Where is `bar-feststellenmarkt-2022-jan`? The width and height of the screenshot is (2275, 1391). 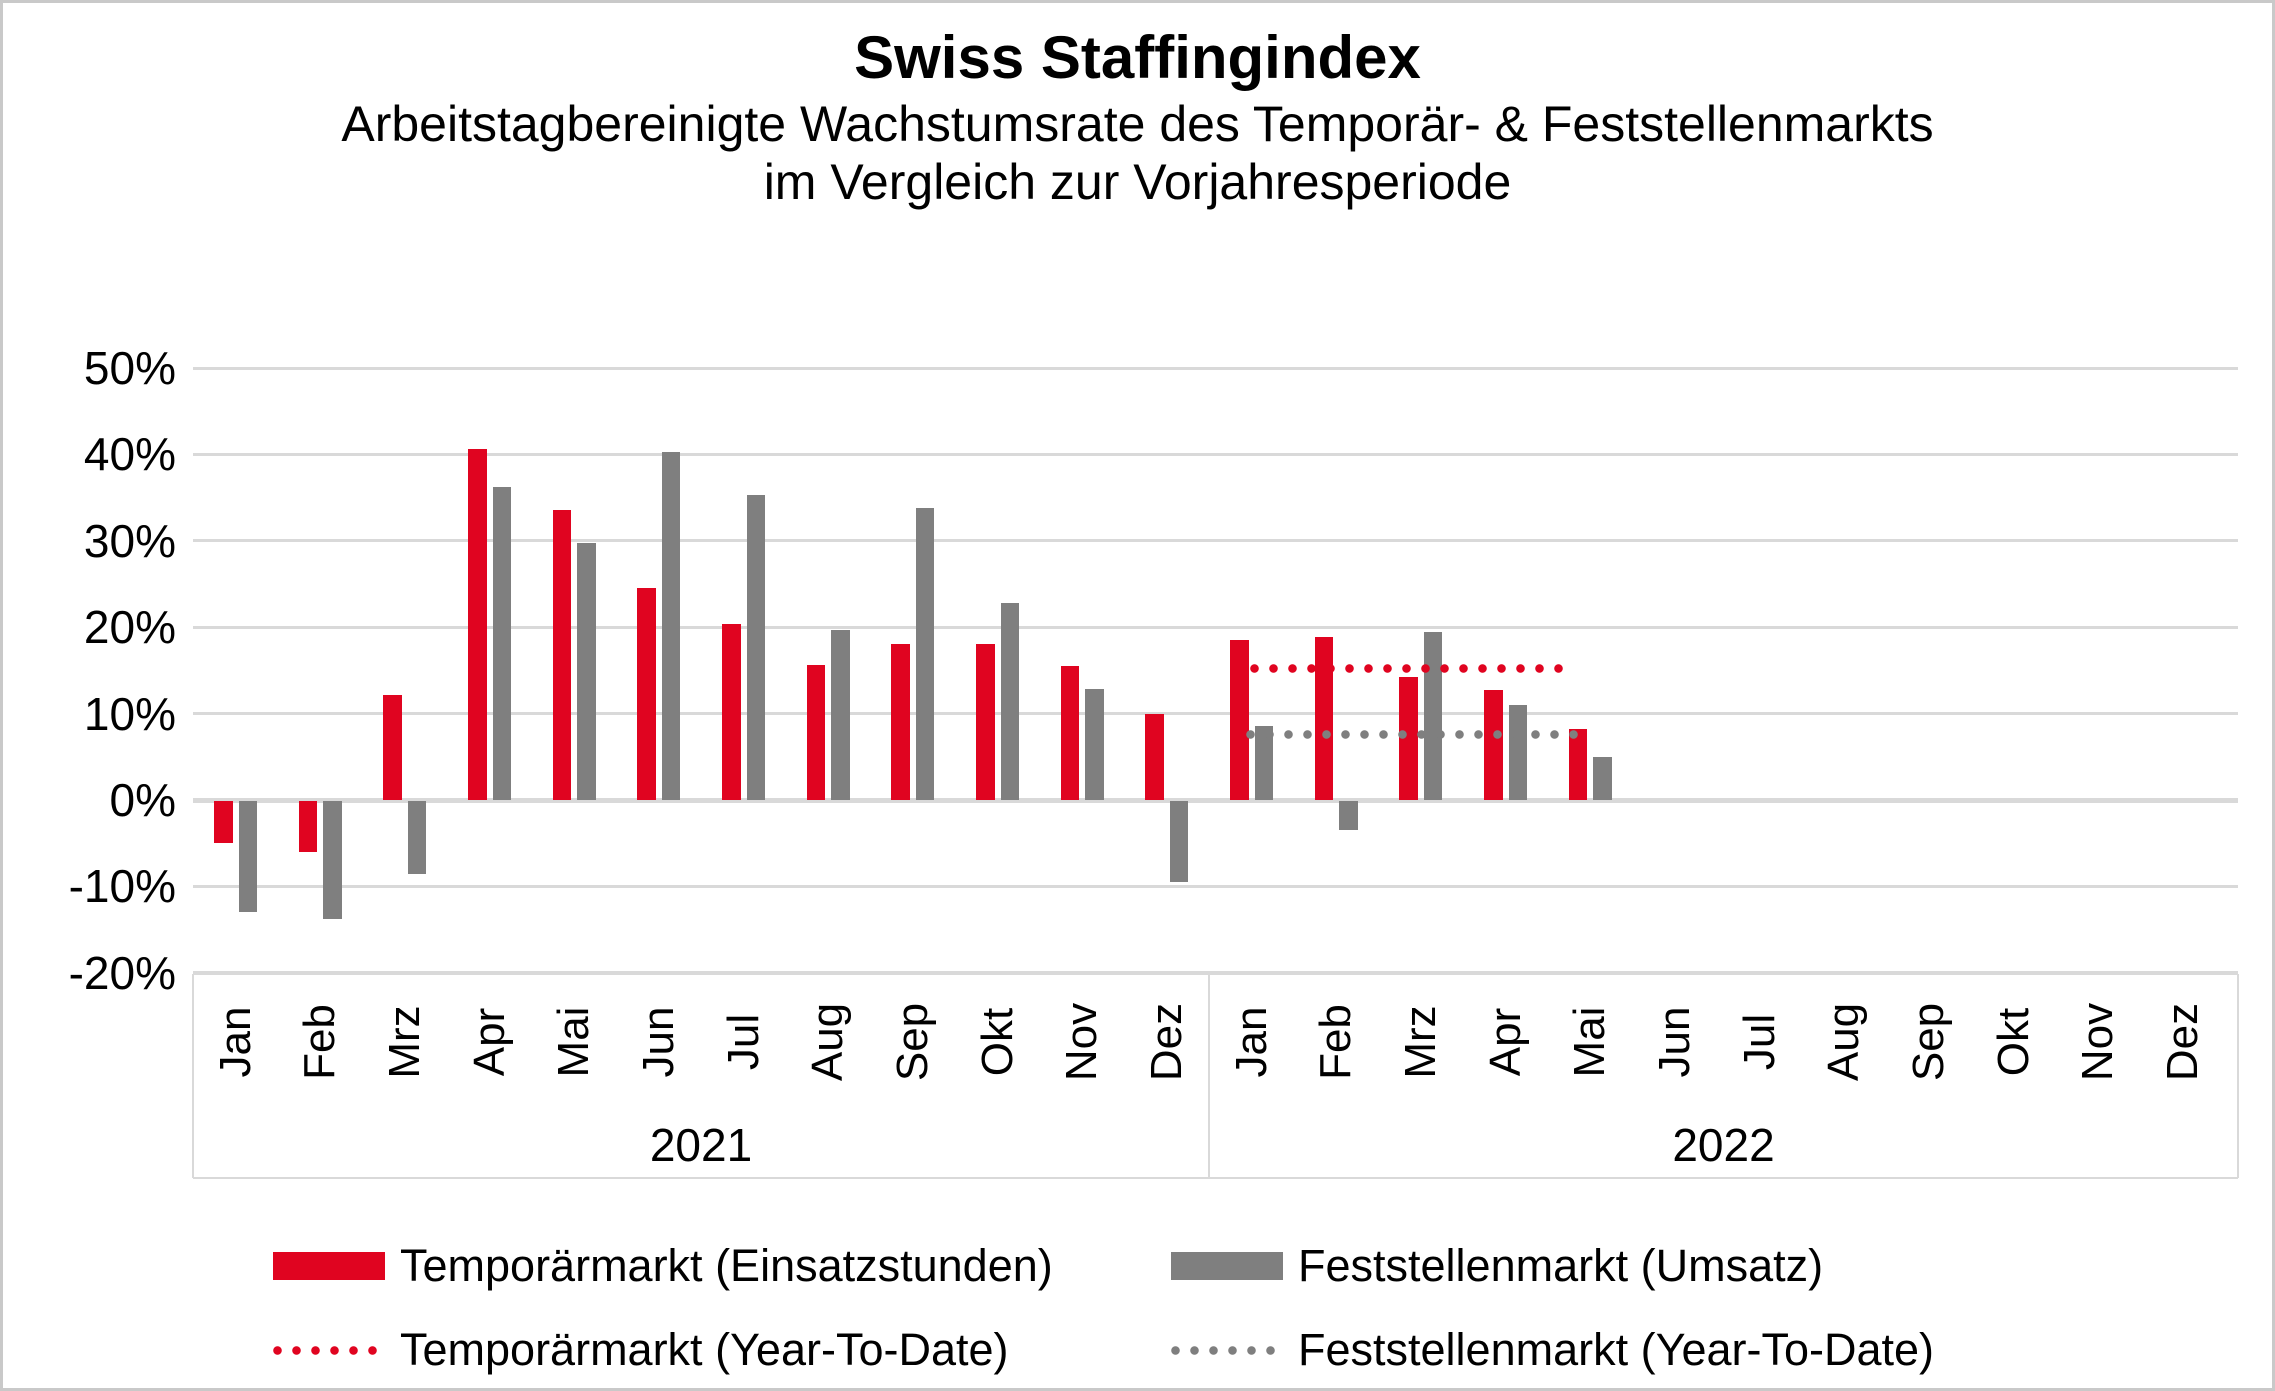
bar-feststellenmarkt-2022-jan is located at coordinates (1264, 762).